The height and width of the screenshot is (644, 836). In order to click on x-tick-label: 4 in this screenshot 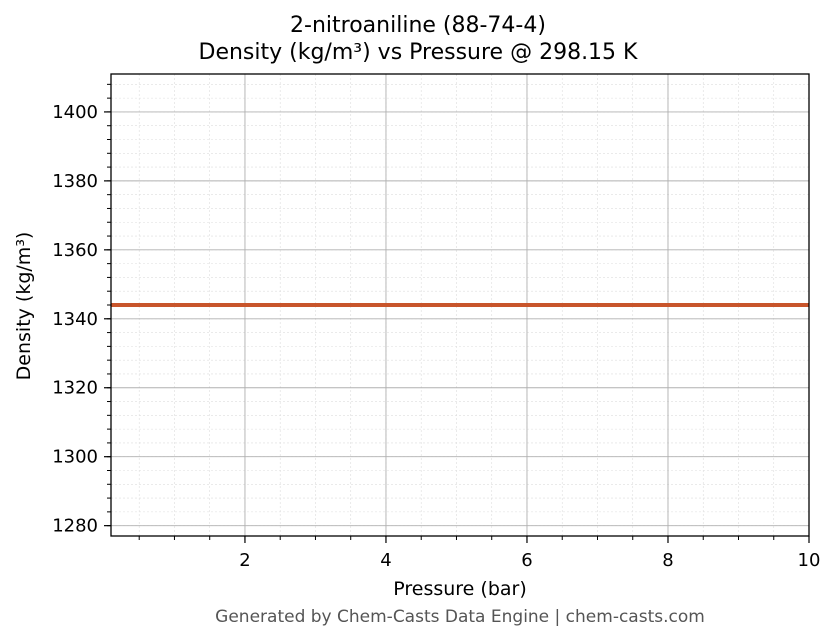, I will do `click(385, 560)`.